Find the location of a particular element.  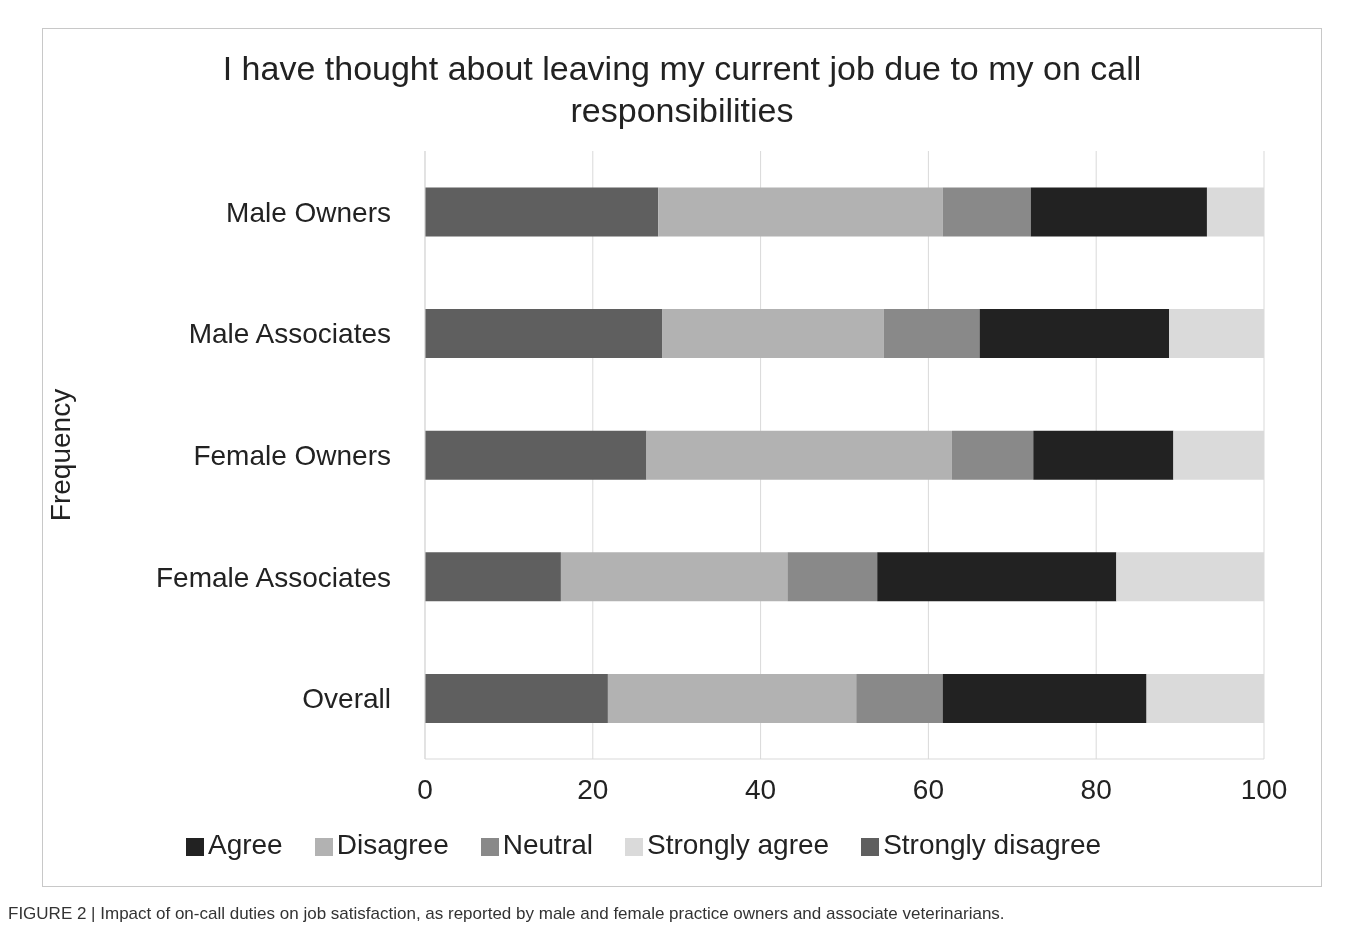

legend-label: Neutral is located at coordinates (548, 844).